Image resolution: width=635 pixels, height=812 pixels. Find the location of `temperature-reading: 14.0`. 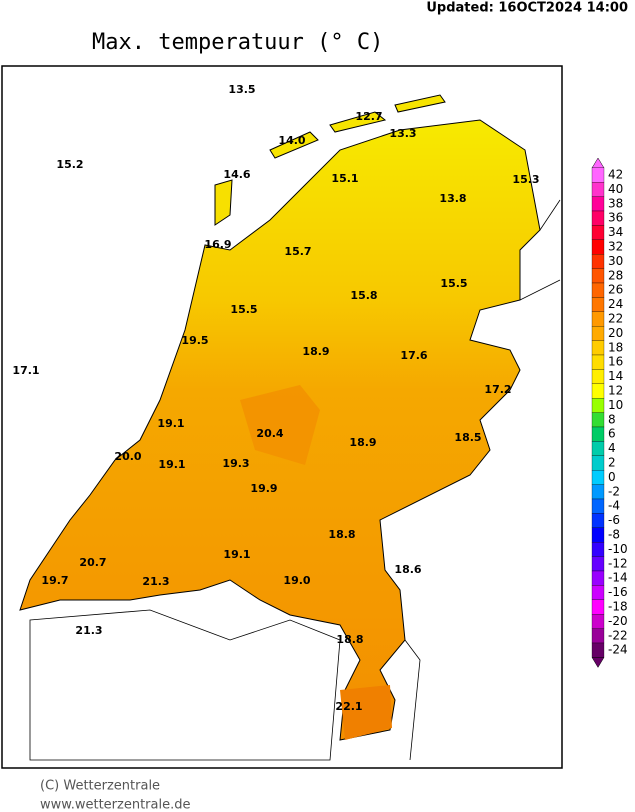

temperature-reading: 14.0 is located at coordinates (291, 140).